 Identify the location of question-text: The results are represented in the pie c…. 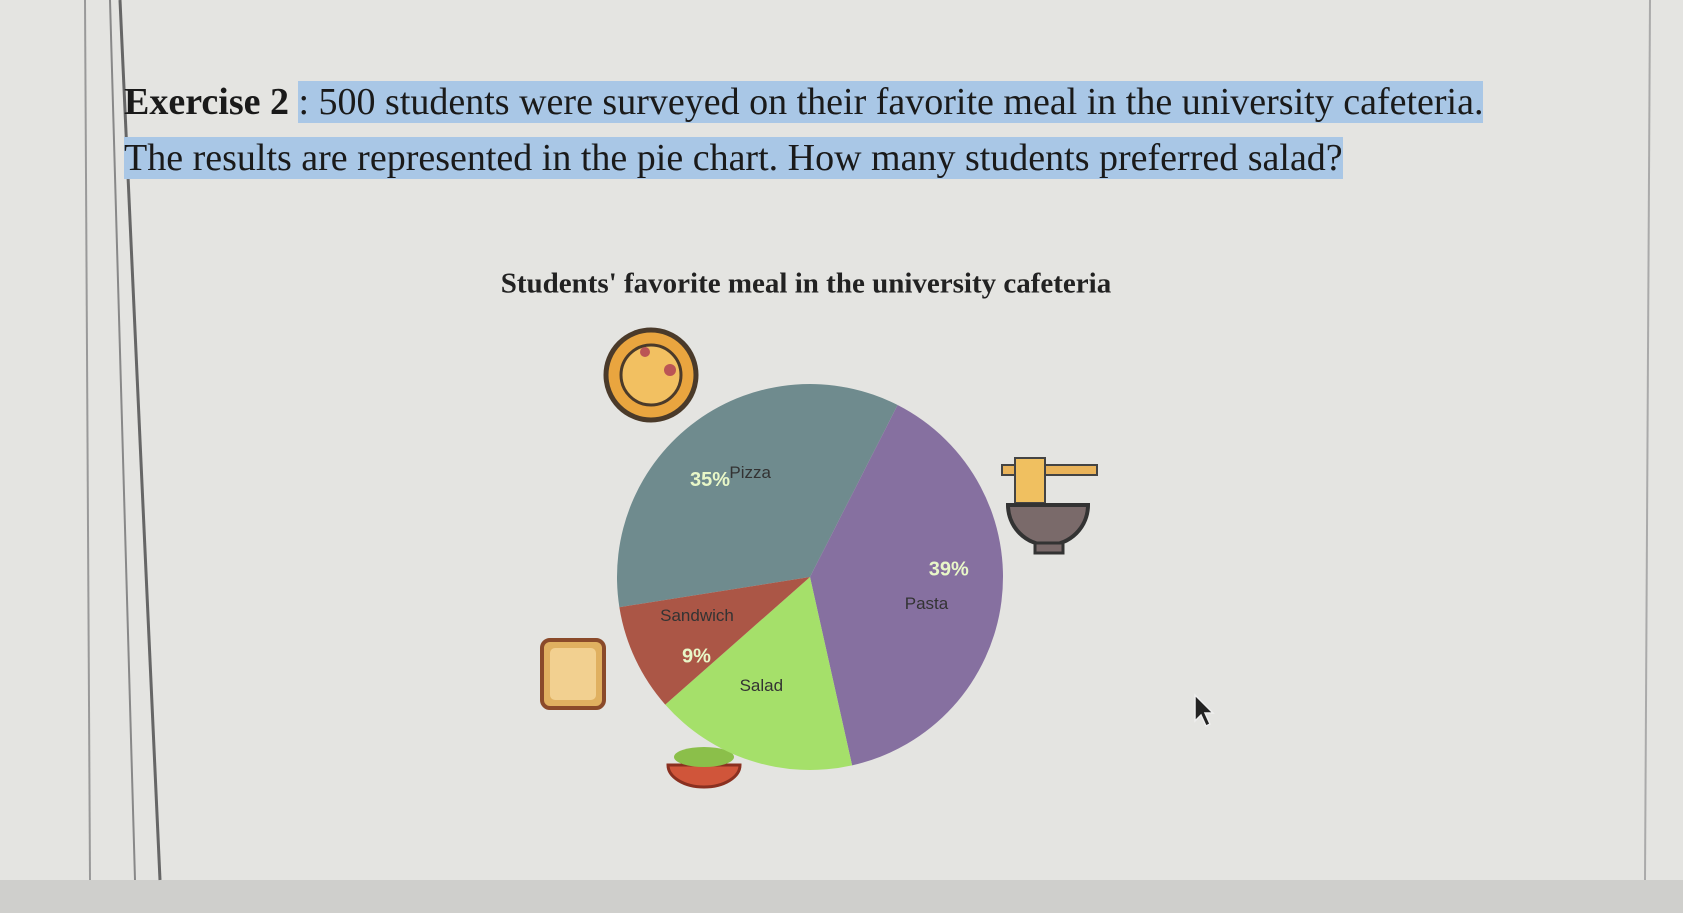
(733, 158).